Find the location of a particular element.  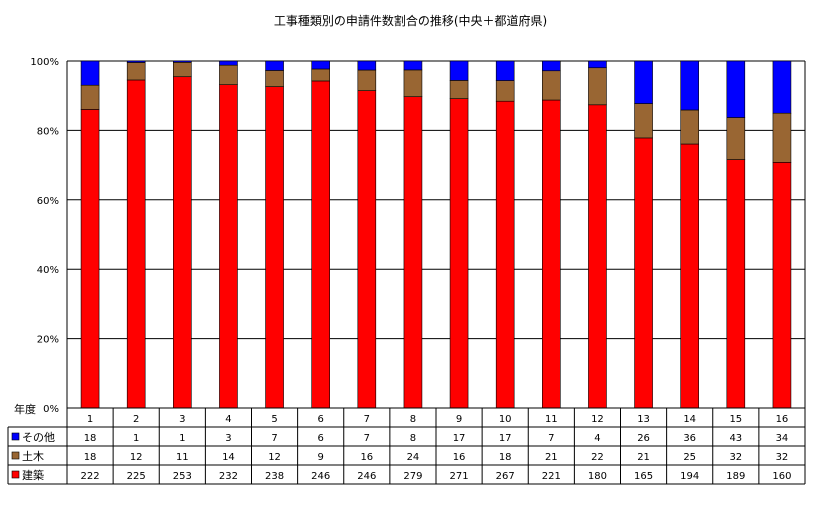

data-label: 4 is located at coordinates (597, 438).